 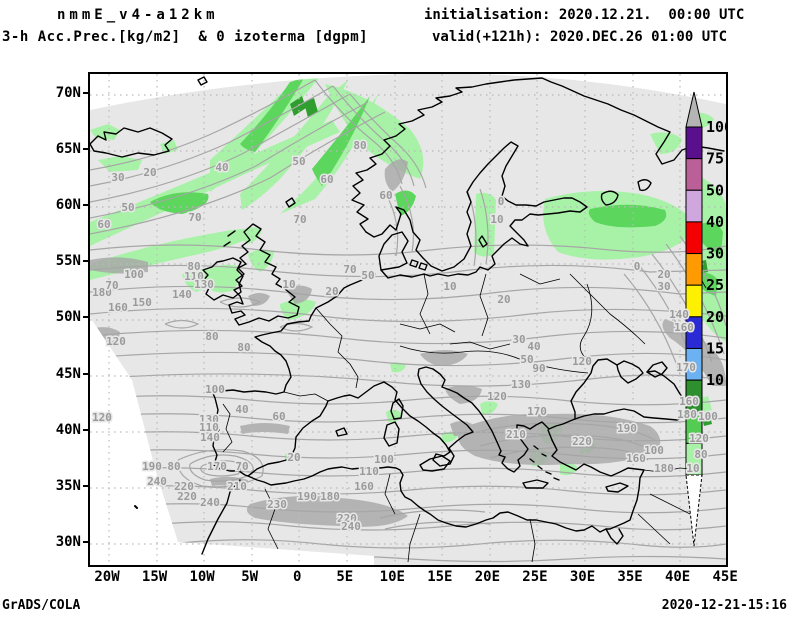 I want to click on lon-tick-label: 35E, so click(x=630, y=577).